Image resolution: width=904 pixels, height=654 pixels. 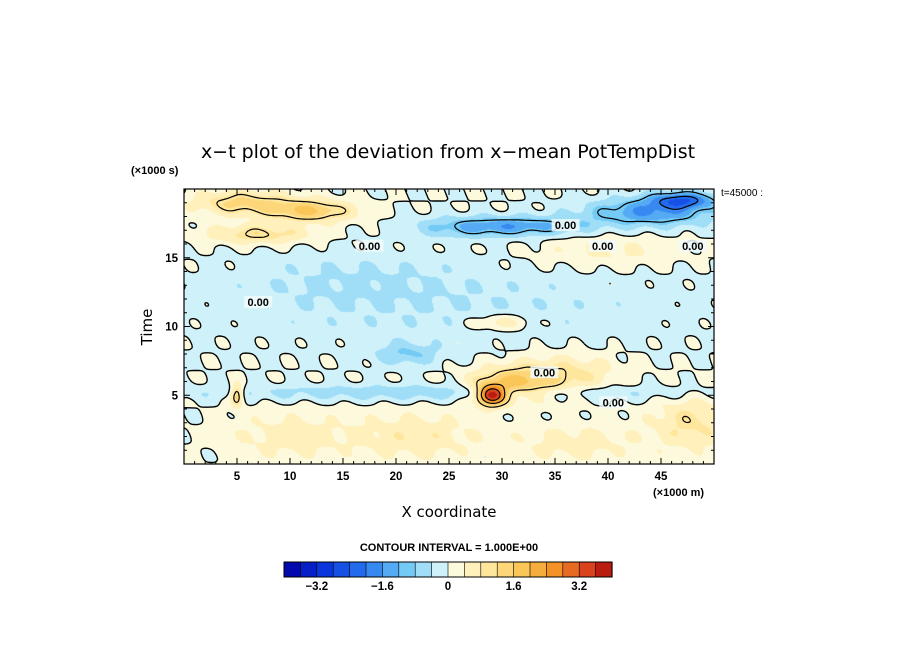 I want to click on x-tick-label: 15, so click(x=343, y=477).